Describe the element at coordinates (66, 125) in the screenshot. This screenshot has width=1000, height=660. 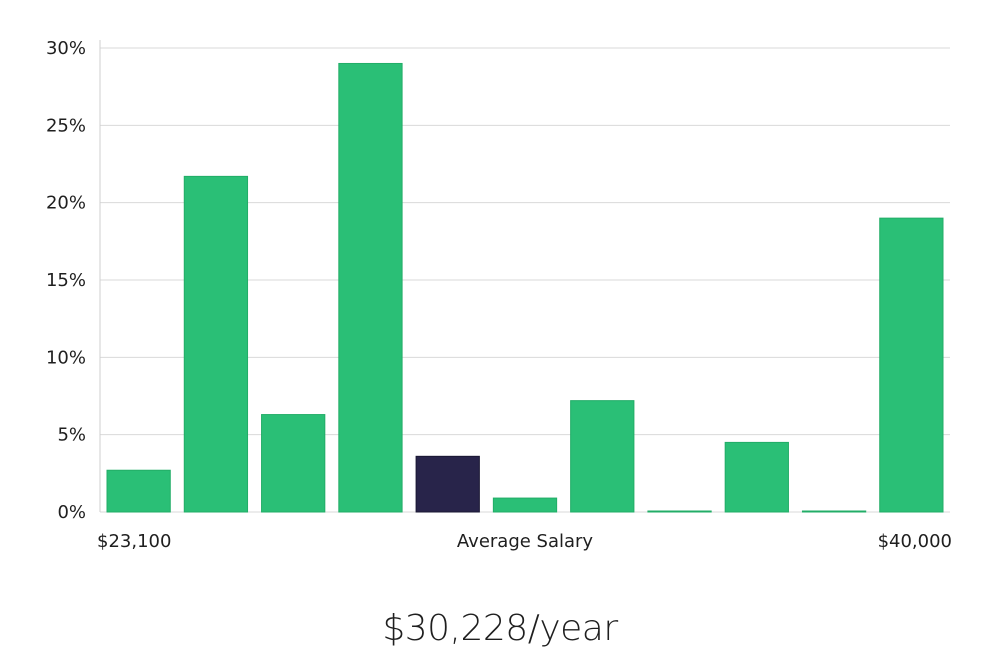
I see `y-tick-label: 25%` at that location.